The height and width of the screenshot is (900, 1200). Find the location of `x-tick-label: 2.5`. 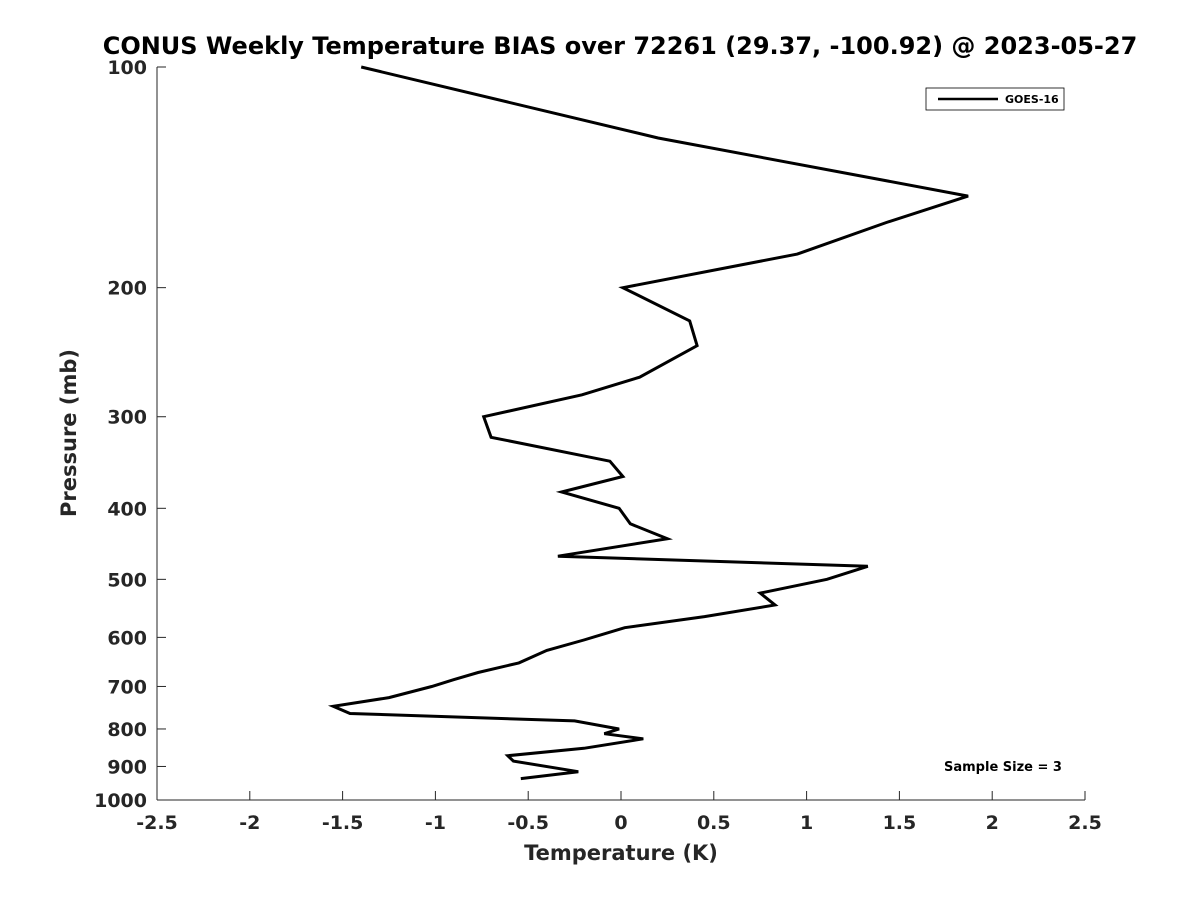

x-tick-label: 2.5 is located at coordinates (1085, 823).